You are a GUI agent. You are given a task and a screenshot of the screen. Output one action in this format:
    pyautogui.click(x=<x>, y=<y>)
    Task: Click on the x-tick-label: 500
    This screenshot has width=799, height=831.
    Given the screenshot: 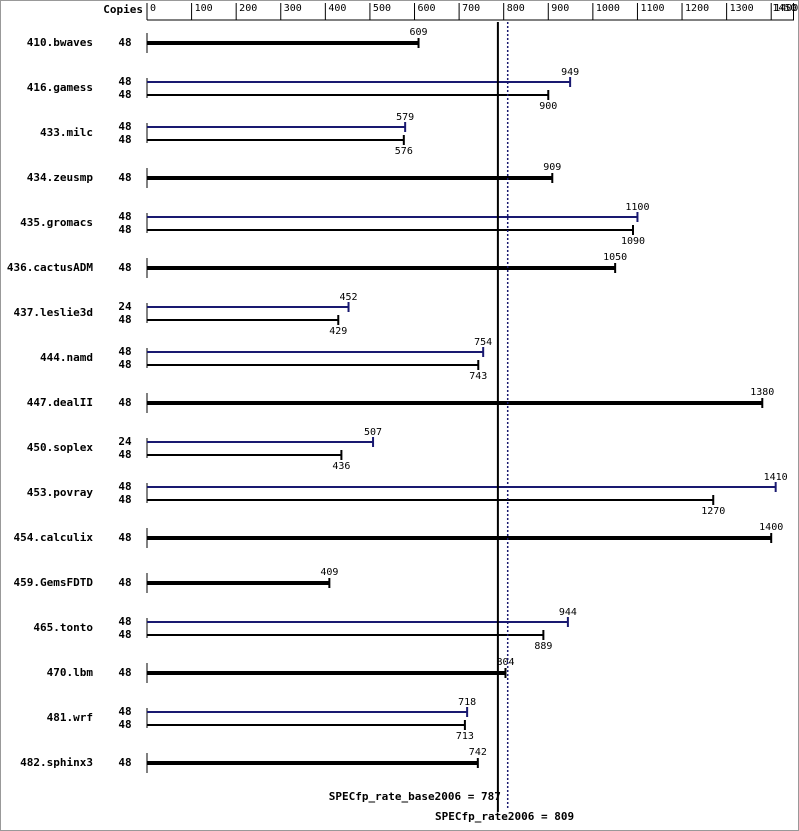 What is the action you would take?
    pyautogui.click(x=382, y=8)
    